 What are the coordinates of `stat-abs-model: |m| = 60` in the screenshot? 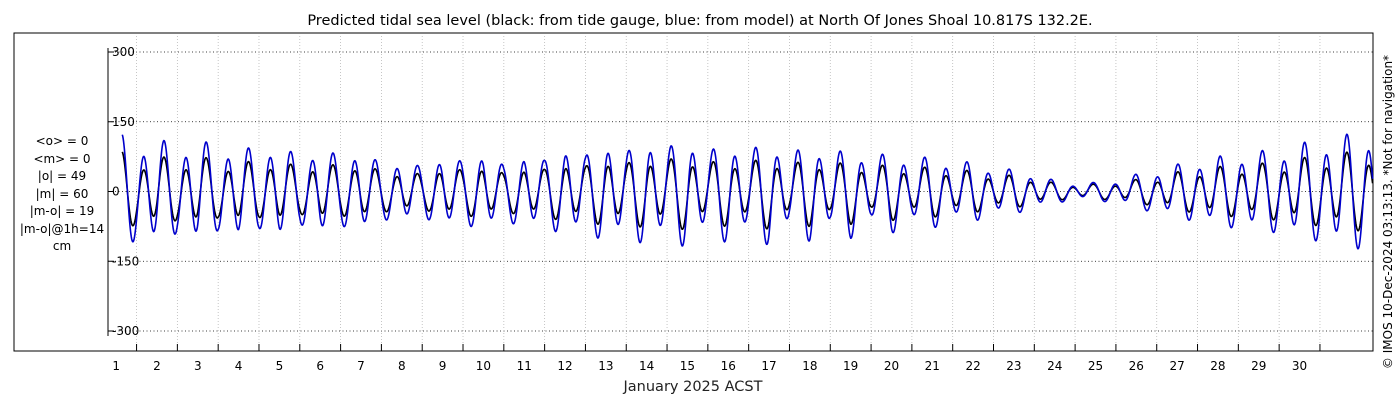 It's located at (62, 193).